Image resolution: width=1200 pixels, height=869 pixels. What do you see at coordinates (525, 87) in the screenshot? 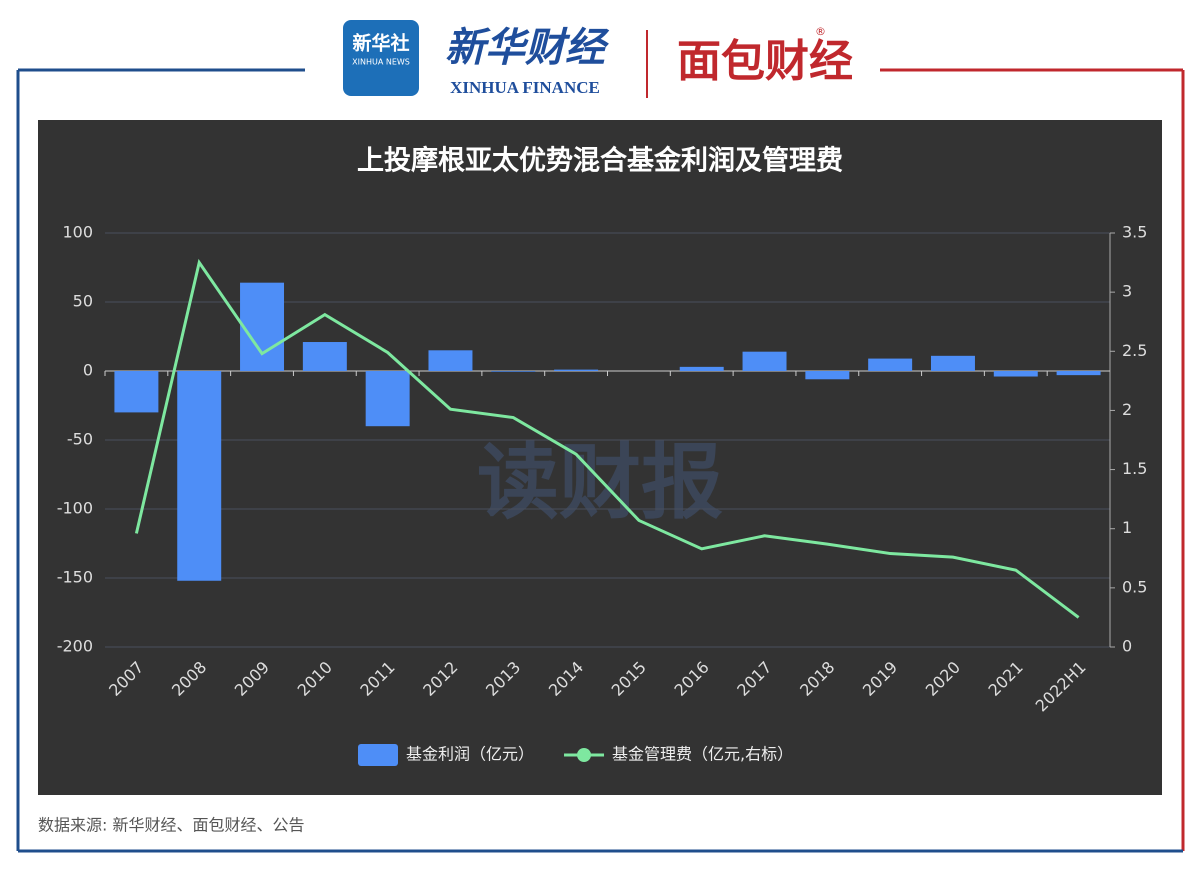
I see `brand-sub: XINHUA FINANCE` at bounding box center [525, 87].